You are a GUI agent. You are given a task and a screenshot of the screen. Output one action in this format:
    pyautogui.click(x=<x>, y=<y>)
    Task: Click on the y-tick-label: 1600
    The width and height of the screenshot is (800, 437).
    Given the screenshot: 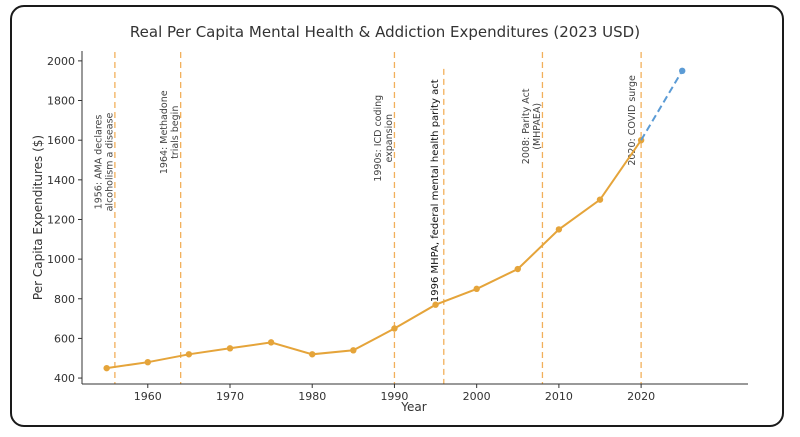 What is the action you would take?
    pyautogui.click(x=61, y=140)
    